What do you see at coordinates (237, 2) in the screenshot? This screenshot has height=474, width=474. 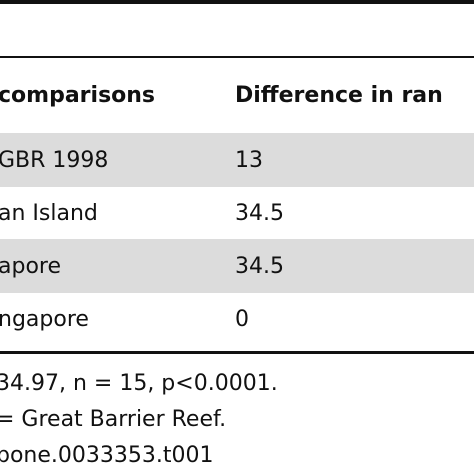 I see `table-top-rule` at bounding box center [237, 2].